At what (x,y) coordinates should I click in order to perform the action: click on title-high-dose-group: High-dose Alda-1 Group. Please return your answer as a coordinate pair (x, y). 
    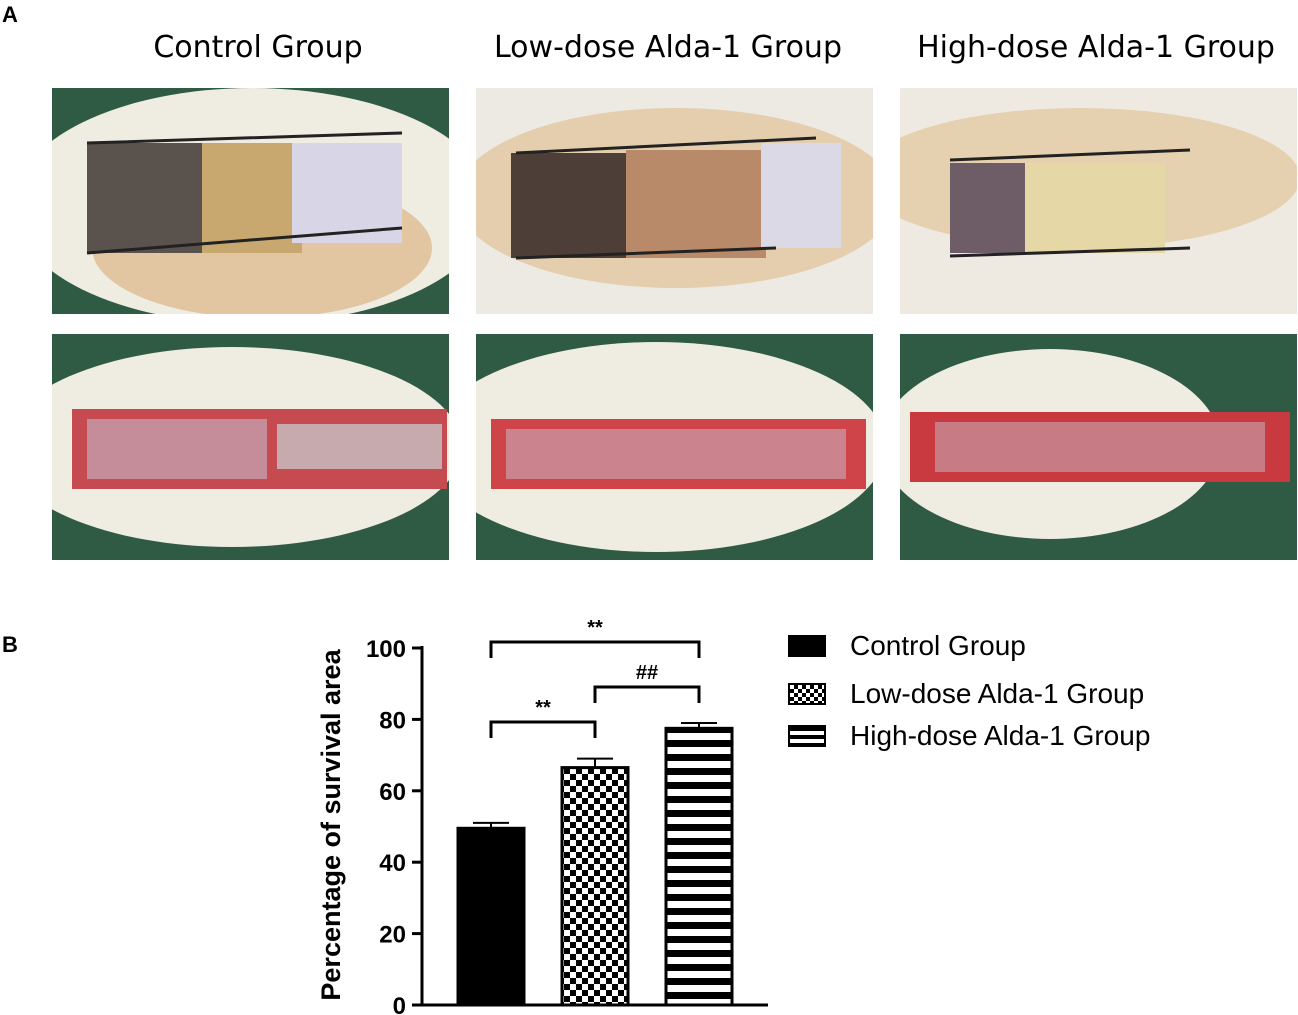
    Looking at the image, I should click on (1096, 47).